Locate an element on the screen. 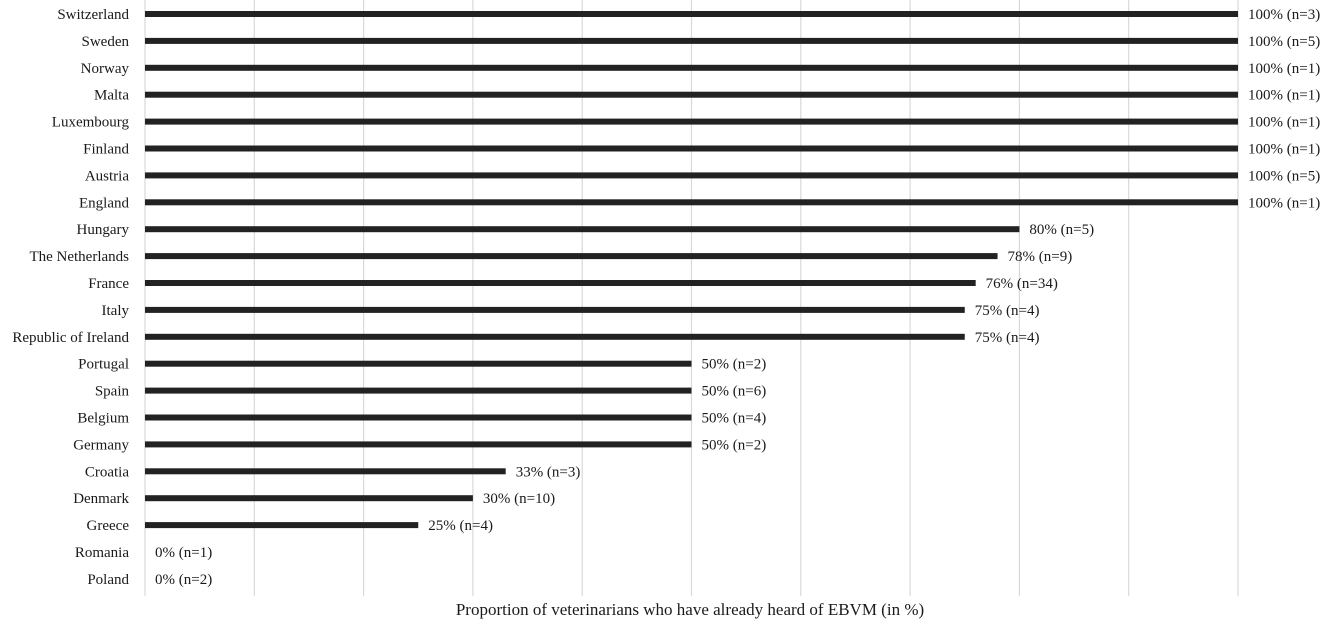 This screenshot has height=624, width=1325. data-label: 78% (n=9) is located at coordinates (1040, 257).